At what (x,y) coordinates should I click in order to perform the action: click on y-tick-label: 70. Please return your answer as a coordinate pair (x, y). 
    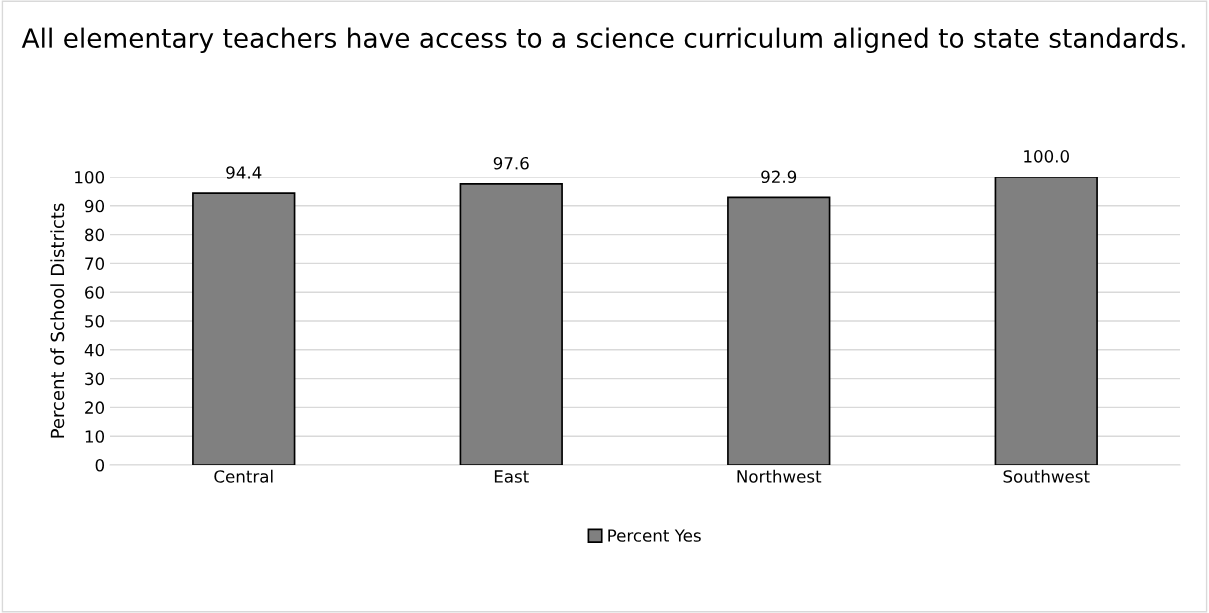
    Looking at the image, I should click on (95, 263).